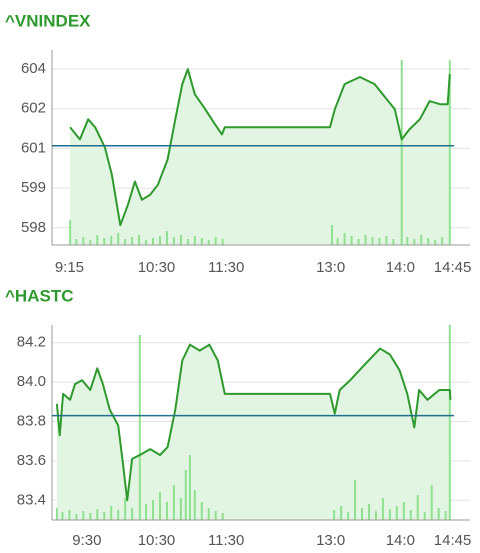 The image size is (480, 553). Describe the element at coordinates (39, 295) in the screenshot. I see `chart-title: ^HASTC` at that location.